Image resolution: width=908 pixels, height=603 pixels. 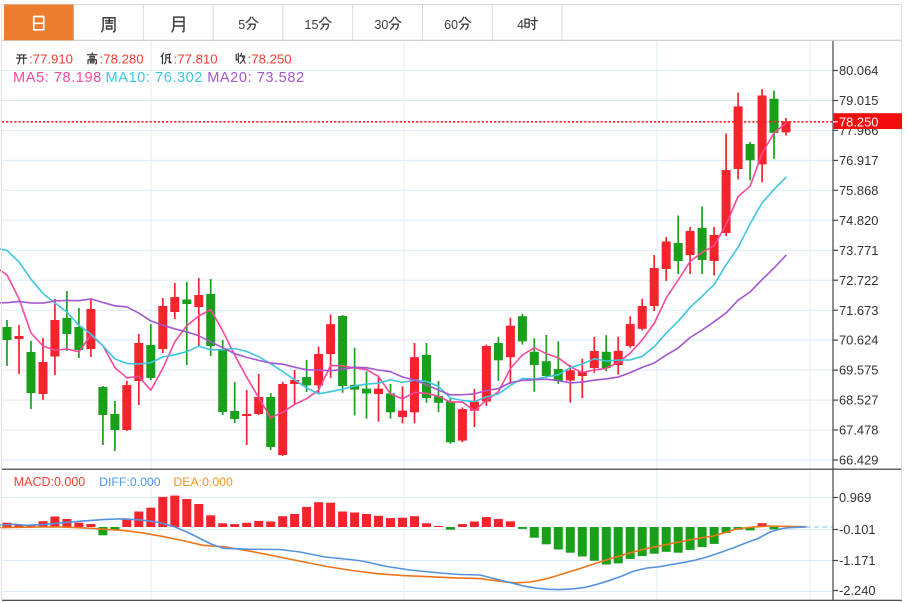 What do you see at coordinates (154, 78) in the screenshot?
I see `svg-text: MA10: 76.302` at bounding box center [154, 78].